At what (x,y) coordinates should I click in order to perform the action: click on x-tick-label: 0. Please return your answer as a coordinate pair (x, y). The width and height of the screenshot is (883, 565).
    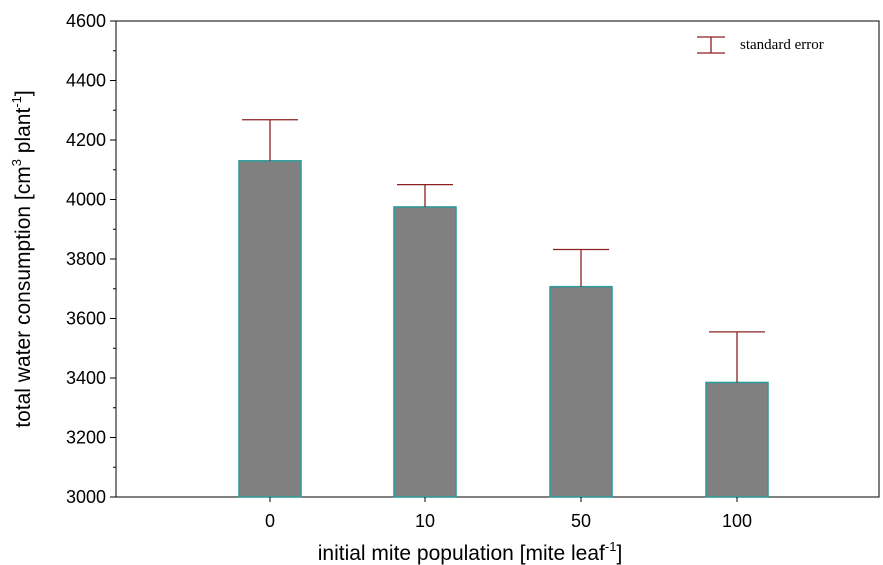
    Looking at the image, I should click on (270, 521).